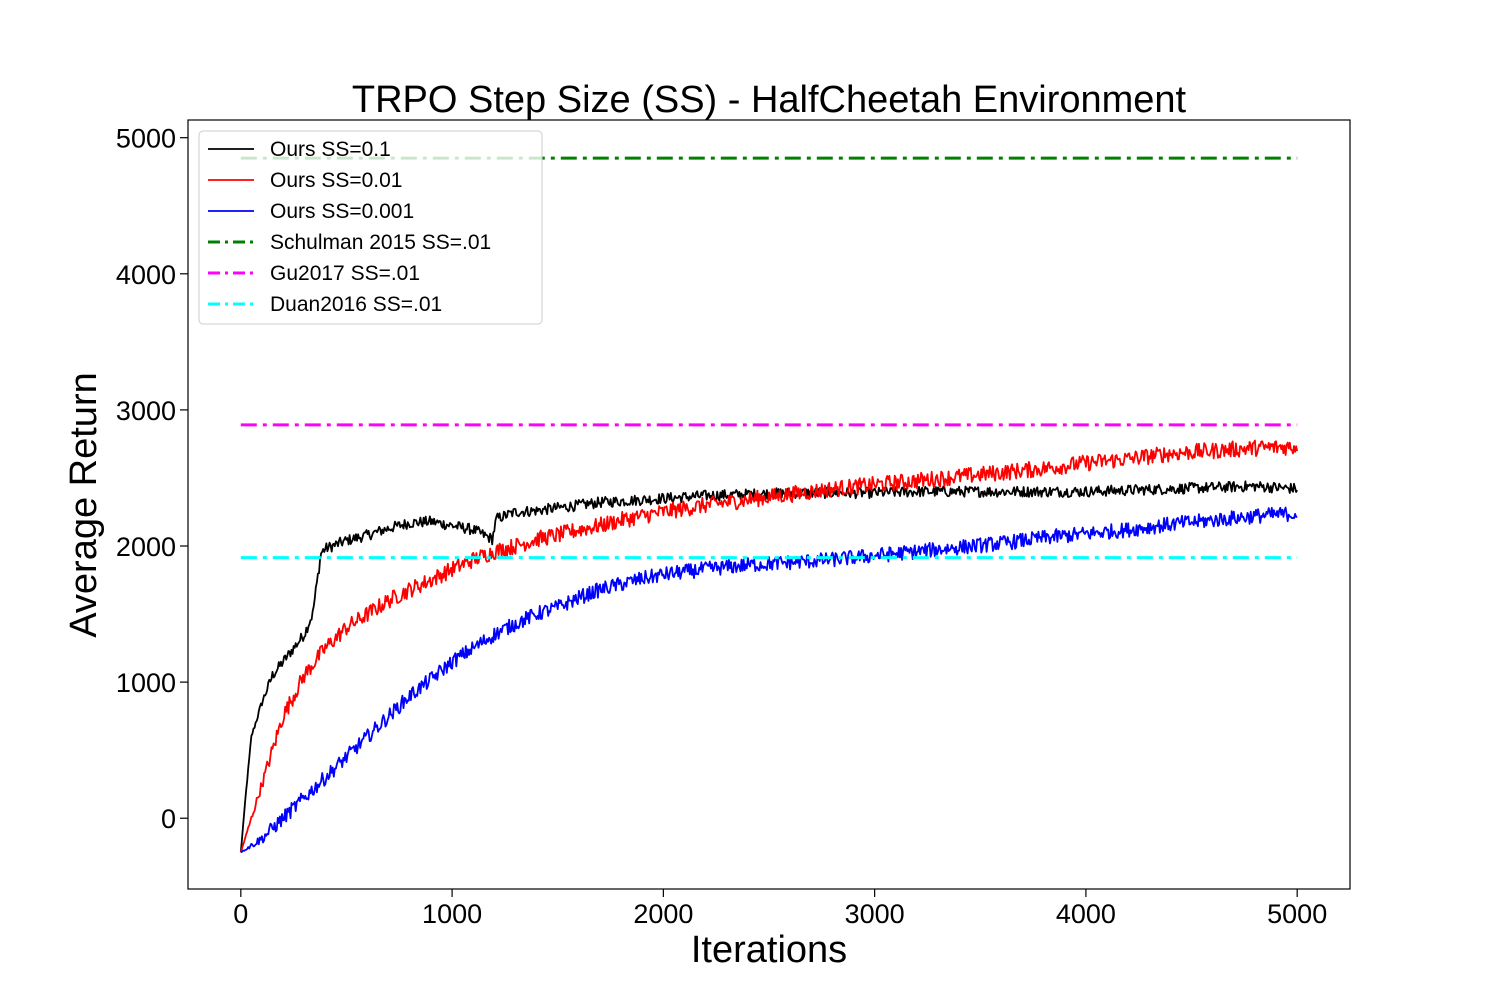  Describe the element at coordinates (875, 914) in the screenshot. I see `x-tick-label-3: 3000` at that location.